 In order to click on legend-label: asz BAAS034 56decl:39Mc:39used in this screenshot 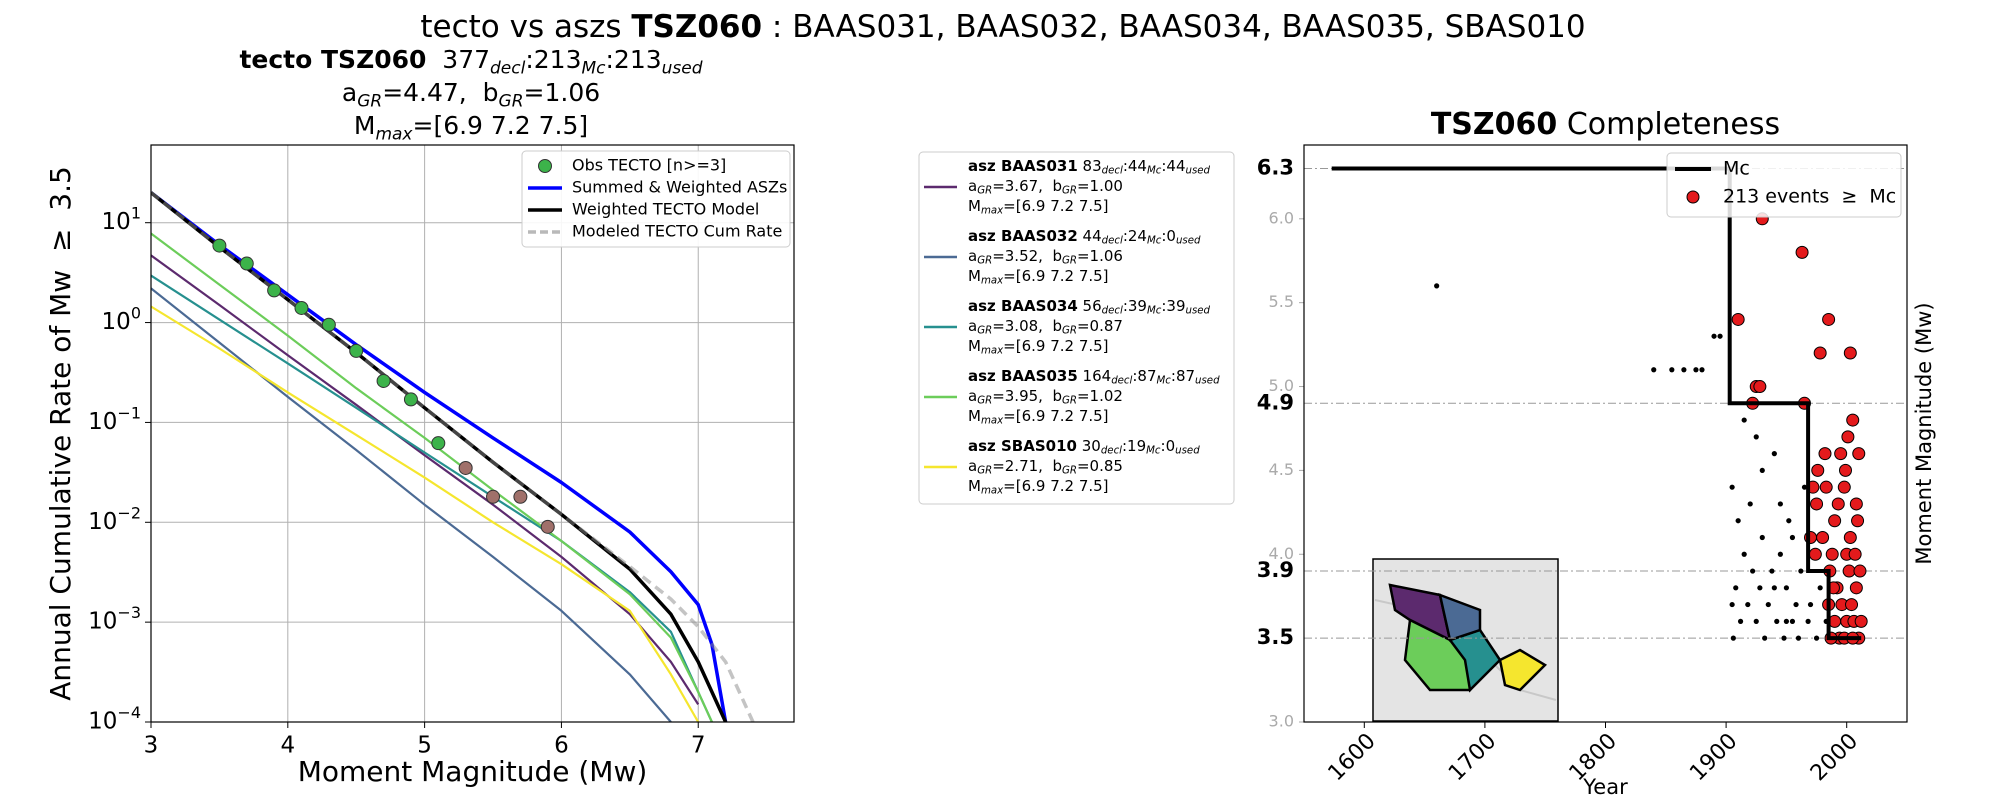, I will do `click(1089, 307)`.